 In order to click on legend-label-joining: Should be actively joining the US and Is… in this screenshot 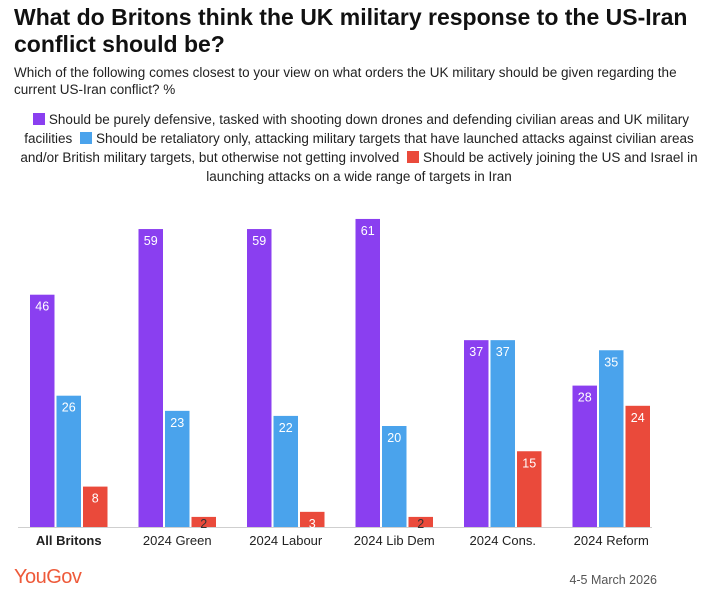, I will do `click(452, 167)`.